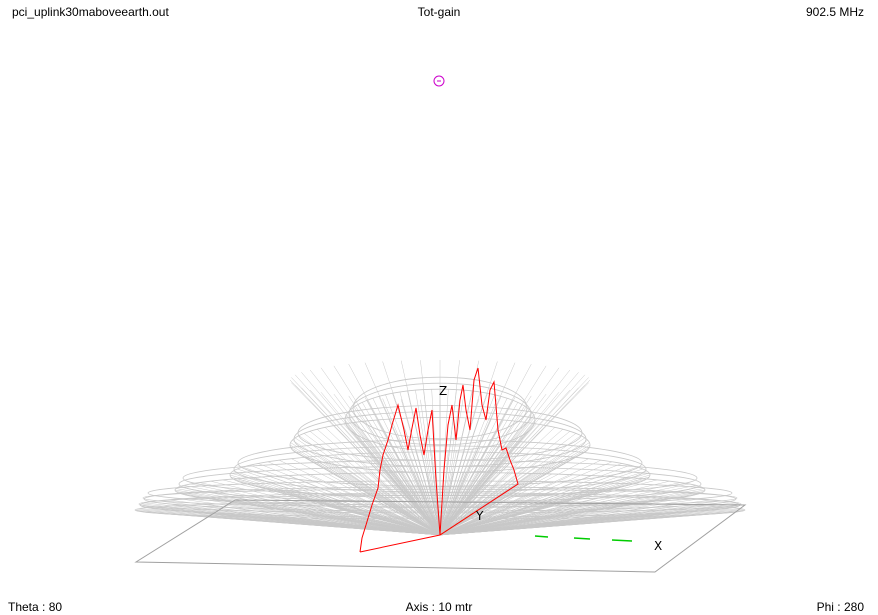 This screenshot has height=615, width=878. I want to click on pole-marker, so click(439, 81).